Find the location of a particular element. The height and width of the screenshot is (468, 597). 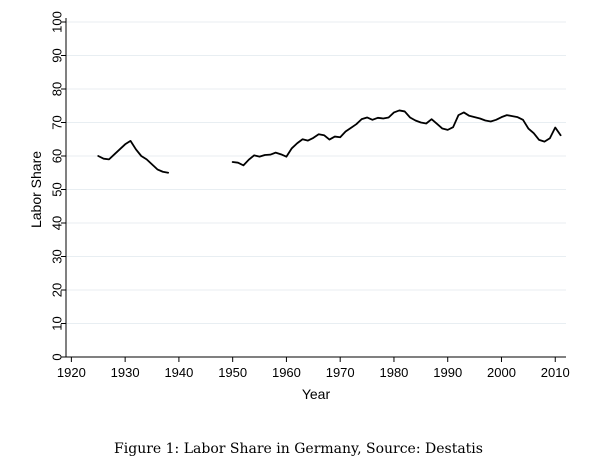

y-tick-label: 100 is located at coordinates (57, 22).